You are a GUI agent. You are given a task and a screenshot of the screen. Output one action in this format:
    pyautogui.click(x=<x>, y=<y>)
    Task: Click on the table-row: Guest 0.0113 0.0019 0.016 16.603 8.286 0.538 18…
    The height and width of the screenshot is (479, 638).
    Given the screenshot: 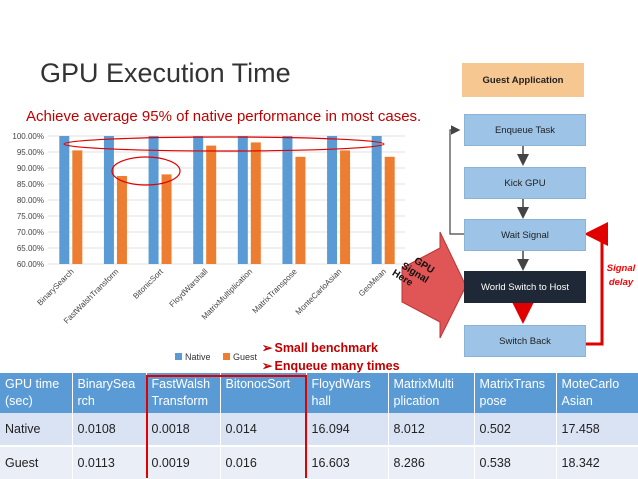 What is the action you would take?
    pyautogui.click(x=319, y=462)
    